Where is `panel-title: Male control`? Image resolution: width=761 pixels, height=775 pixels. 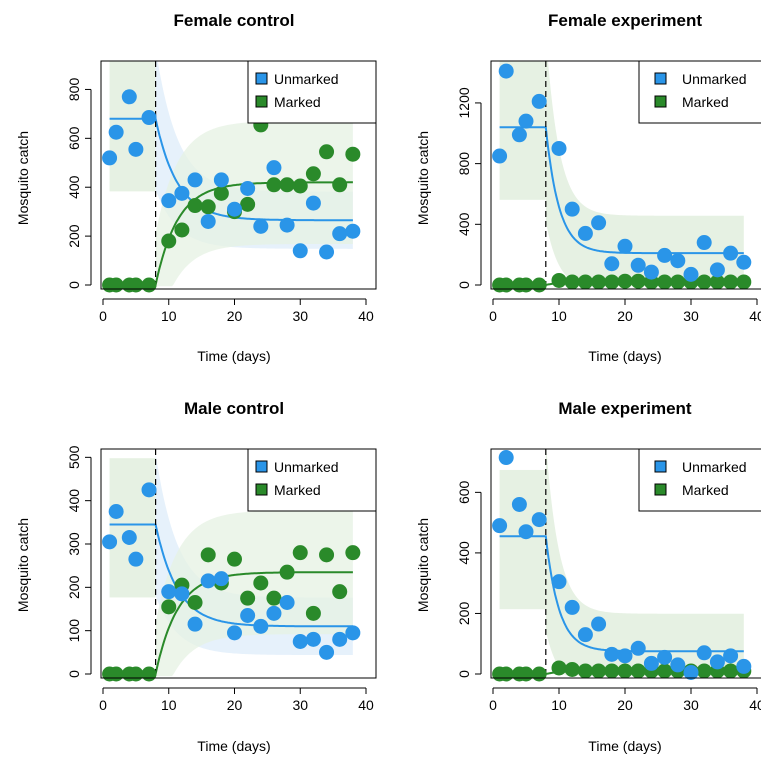
panel-title: Male control is located at coordinates (234, 408).